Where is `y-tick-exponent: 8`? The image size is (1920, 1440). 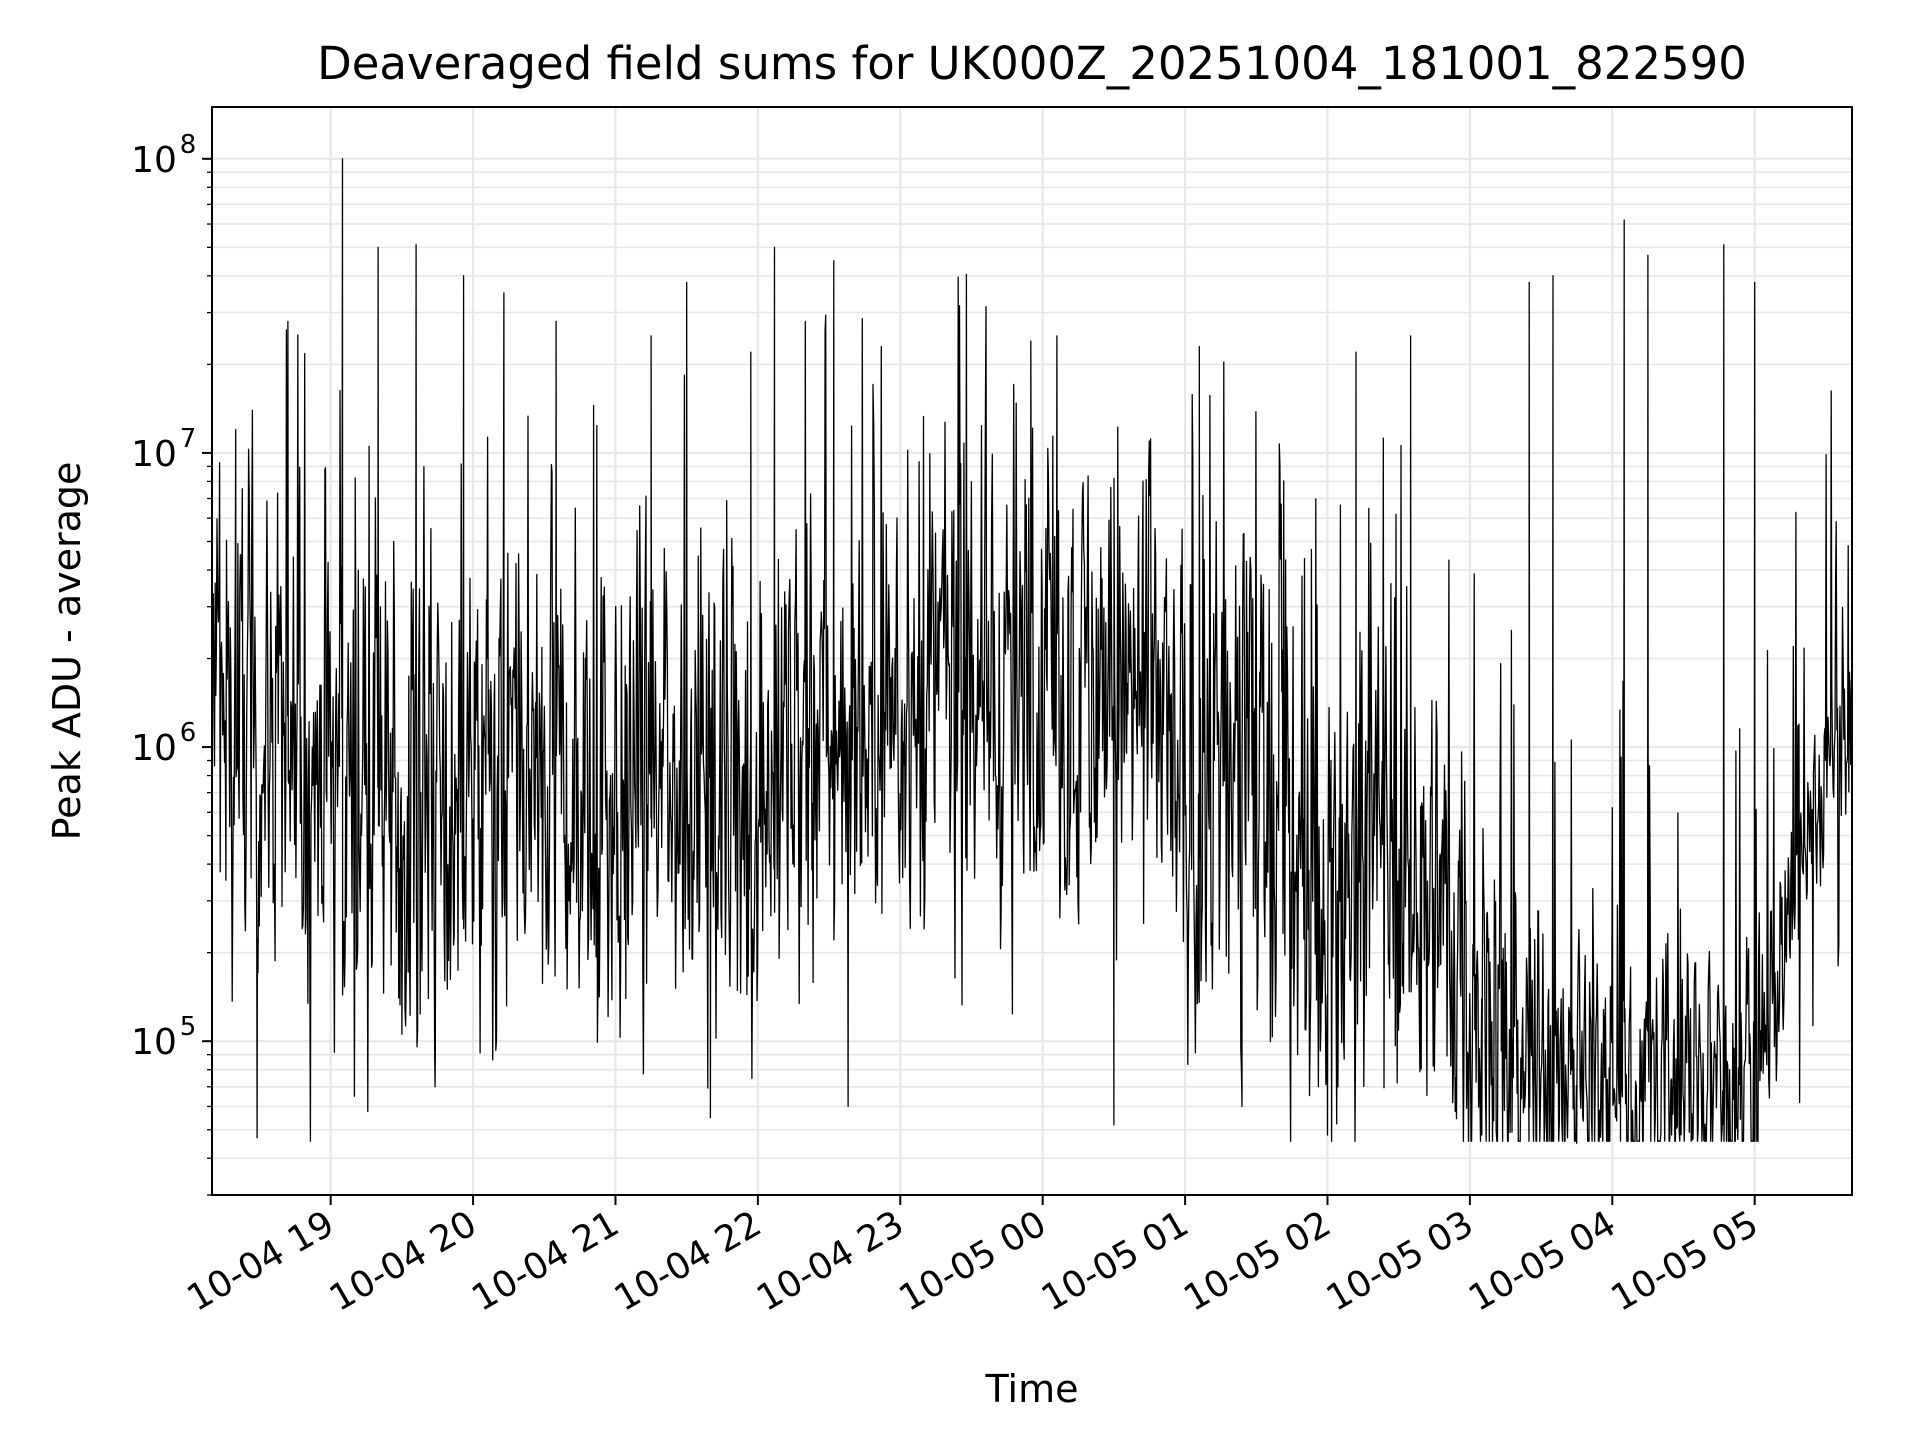
y-tick-exponent: 8 is located at coordinates (188, 145).